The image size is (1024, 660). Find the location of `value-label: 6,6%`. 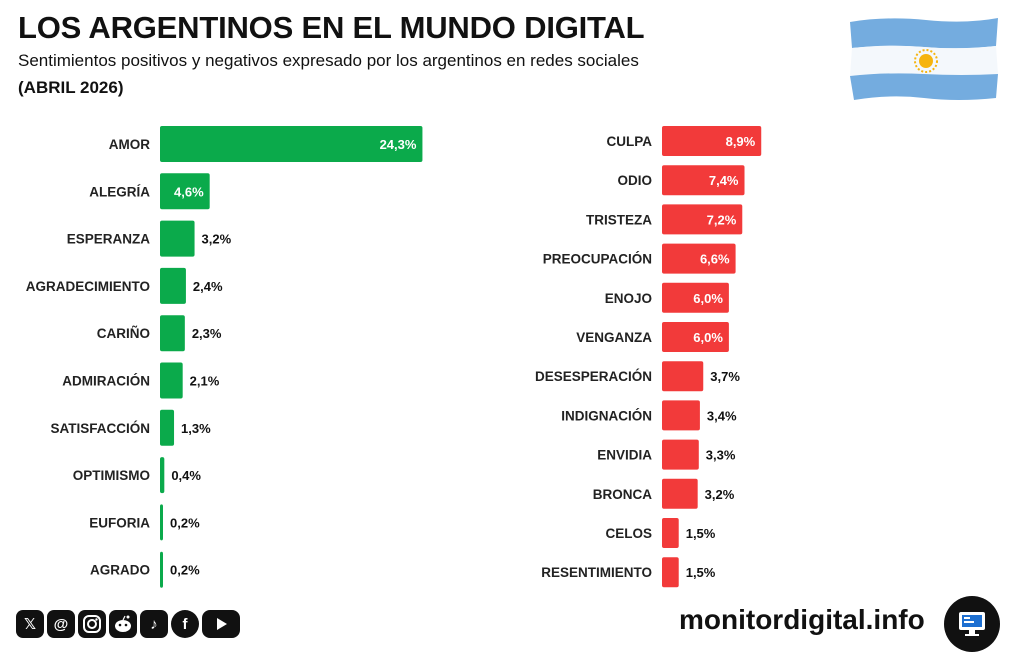

value-label: 6,6% is located at coordinates (715, 259).